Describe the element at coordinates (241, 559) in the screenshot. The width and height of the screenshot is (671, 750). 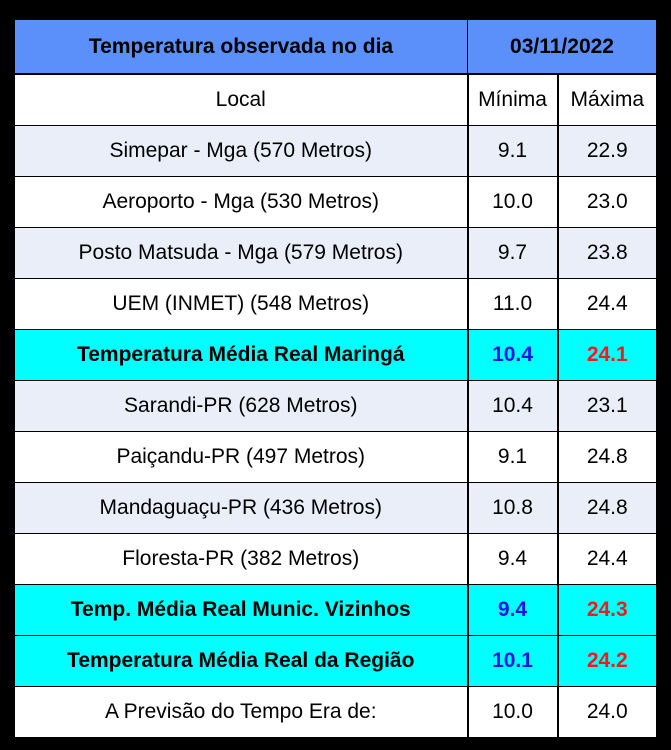
I see `row-local: Floresta-PR (382 Metros)` at that location.